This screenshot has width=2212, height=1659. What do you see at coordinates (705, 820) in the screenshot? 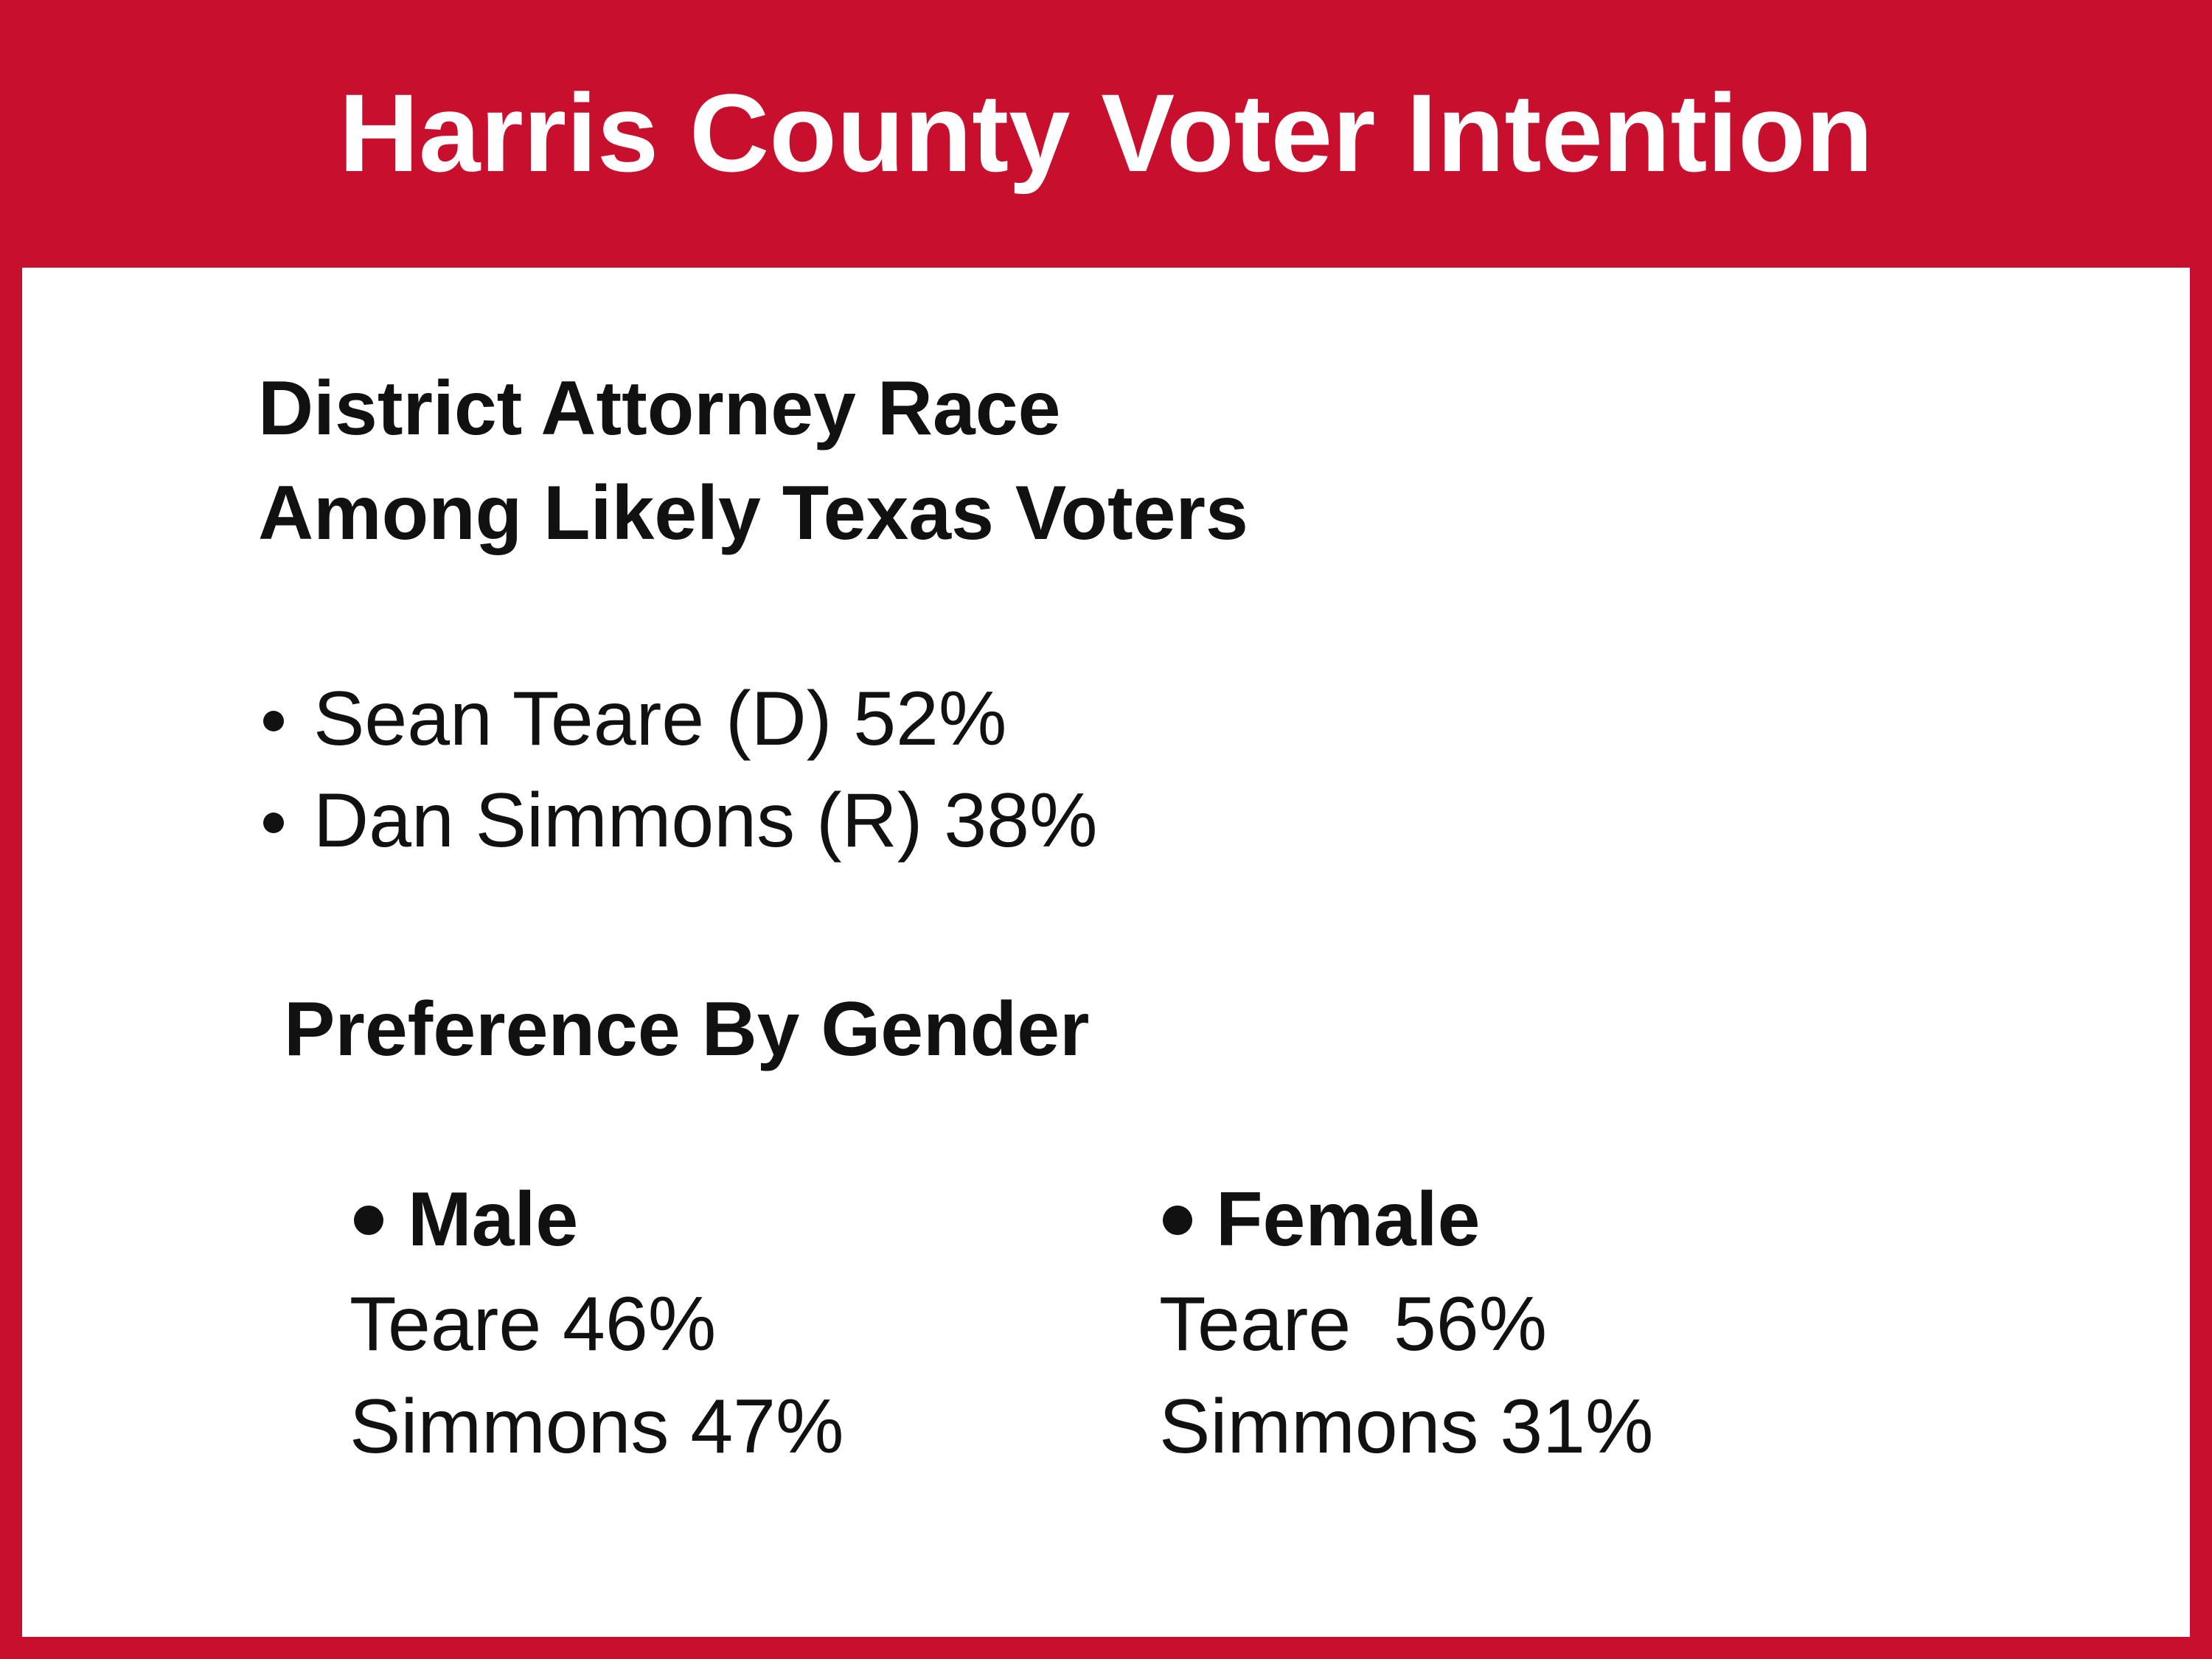
I see `race-result: Dan Simmons (R) 38%` at bounding box center [705, 820].